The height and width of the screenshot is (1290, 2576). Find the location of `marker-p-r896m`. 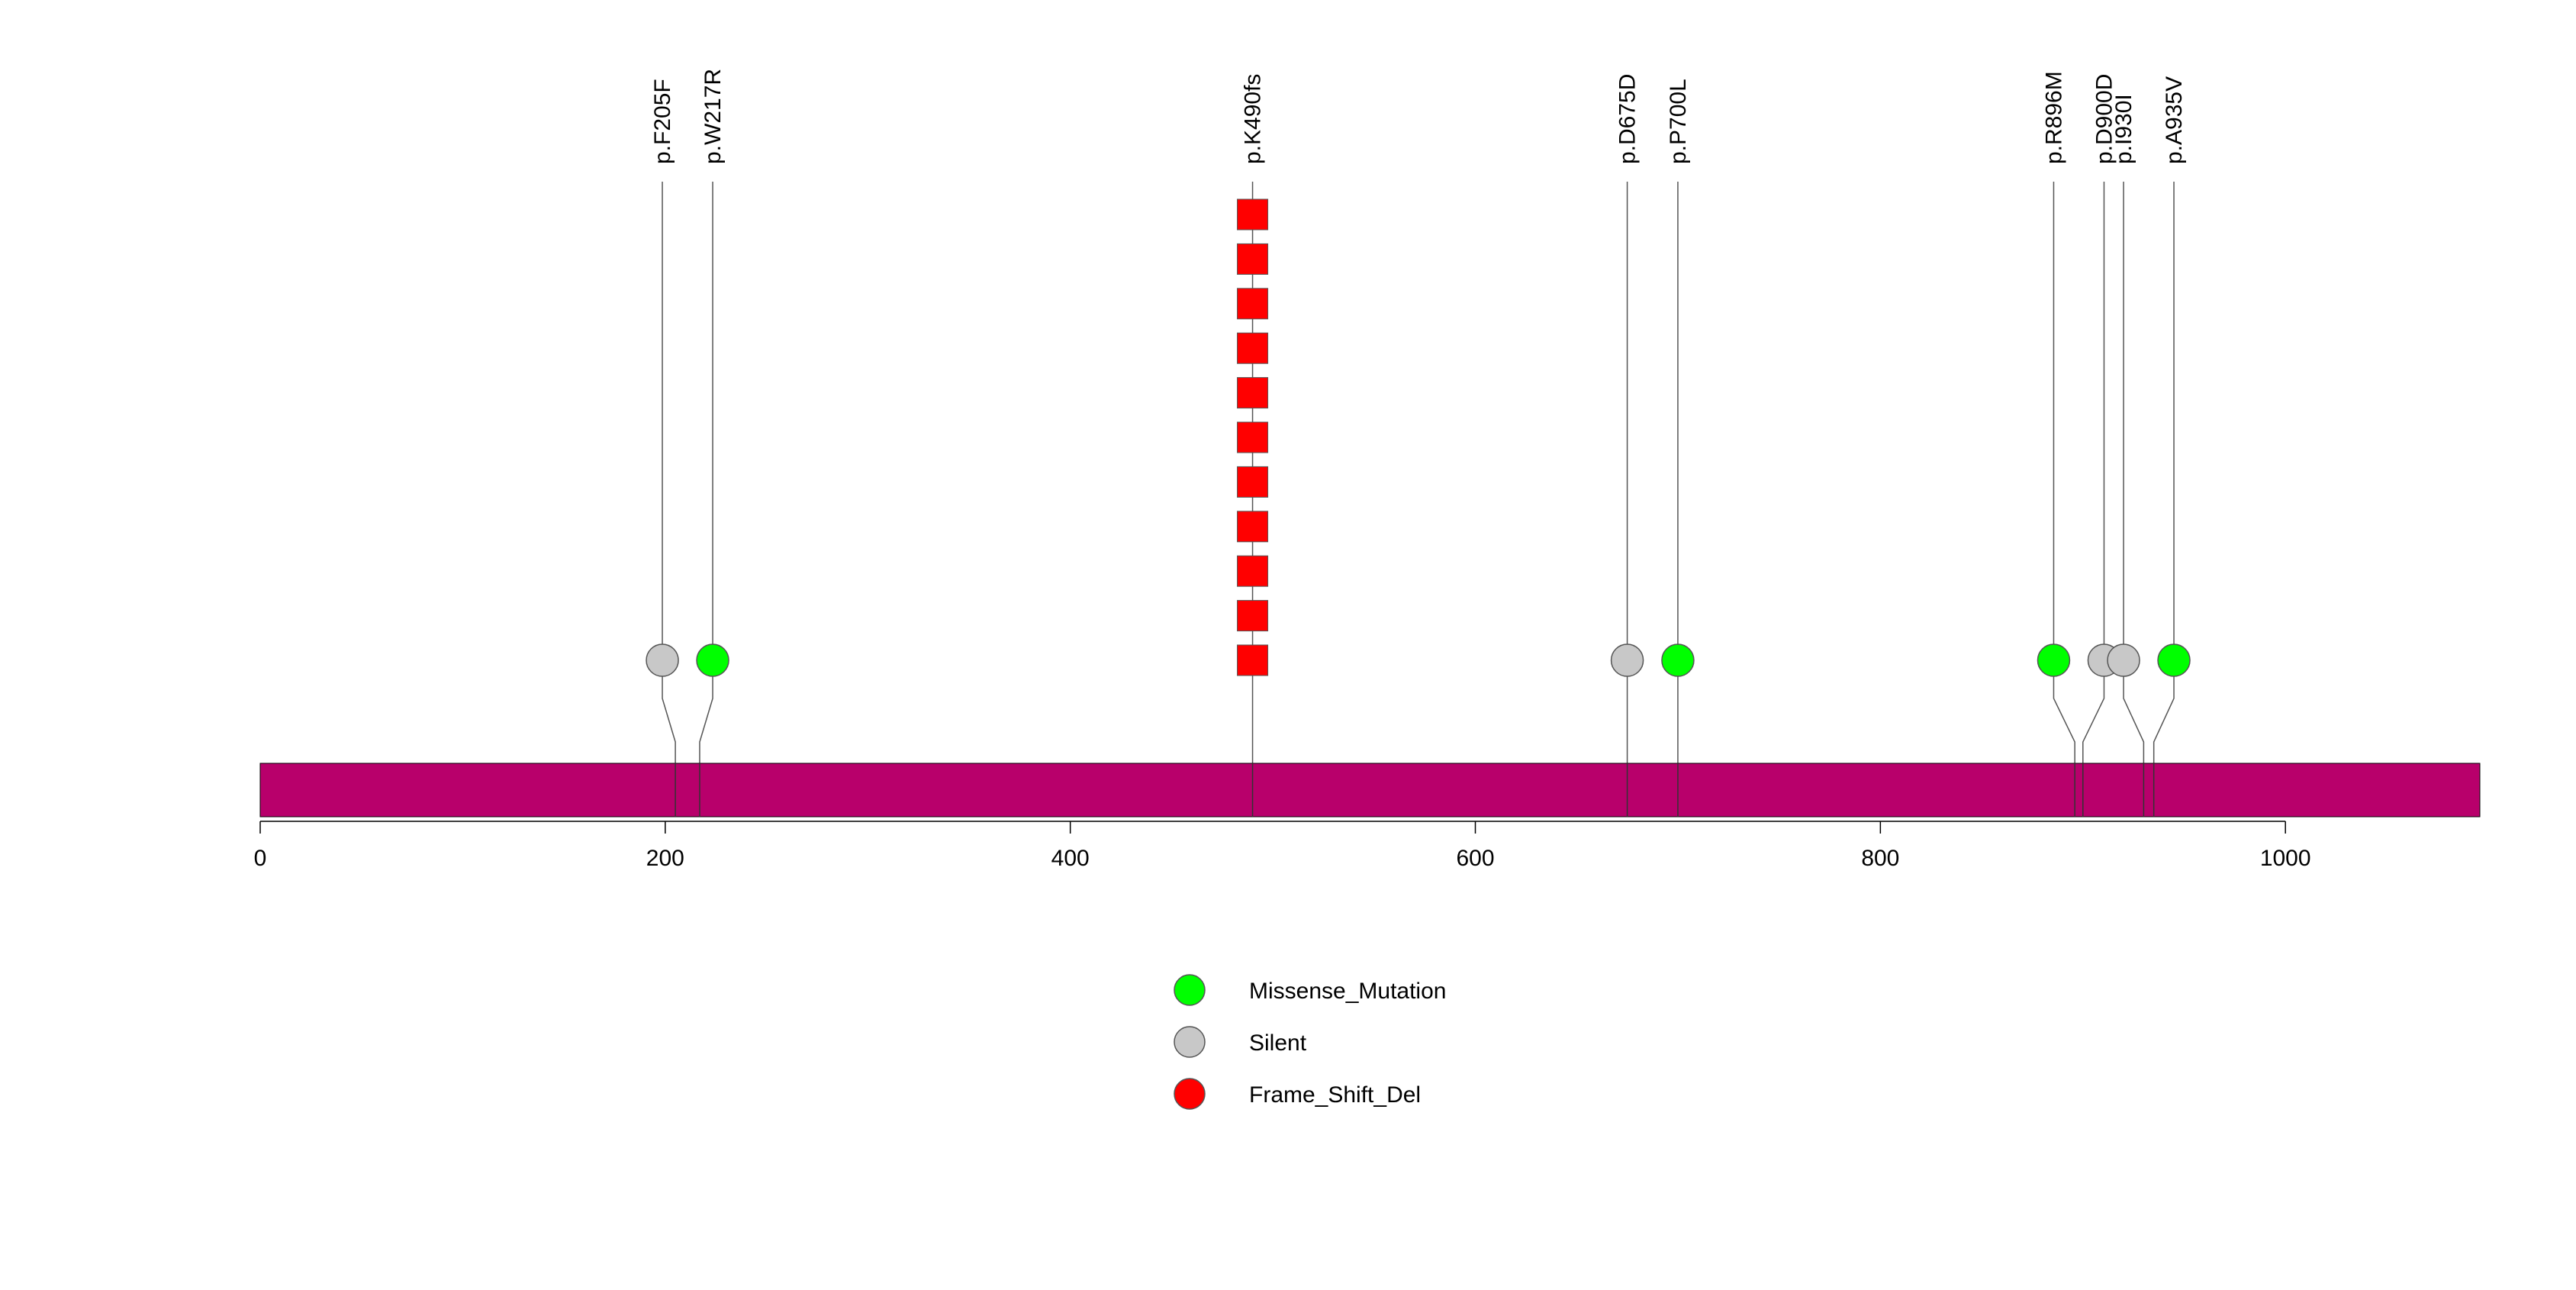

marker-p-r896m is located at coordinates (2054, 660).